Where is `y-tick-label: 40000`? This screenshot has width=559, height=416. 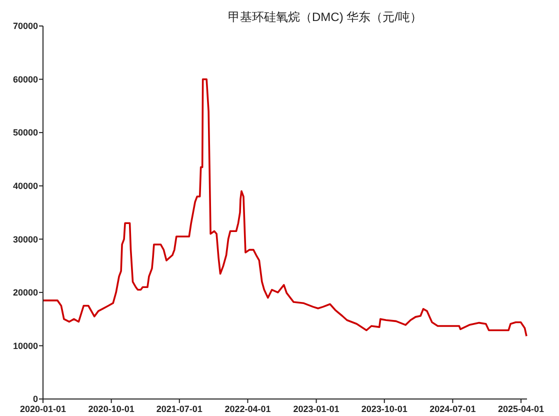 y-tick-label: 40000 is located at coordinates (25, 186).